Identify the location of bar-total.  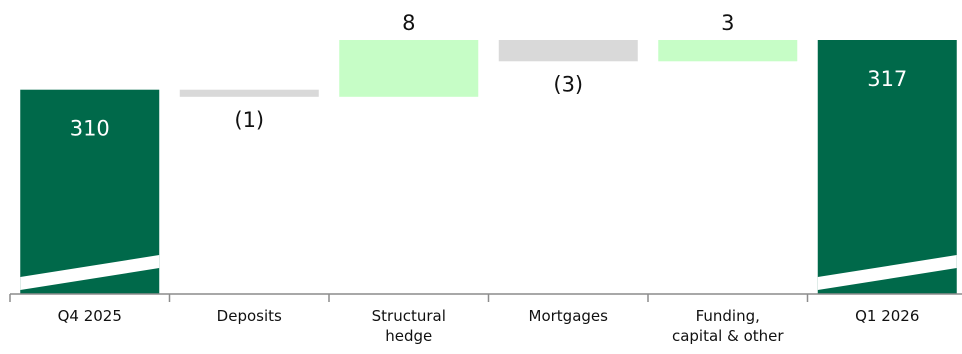
(887, 167).